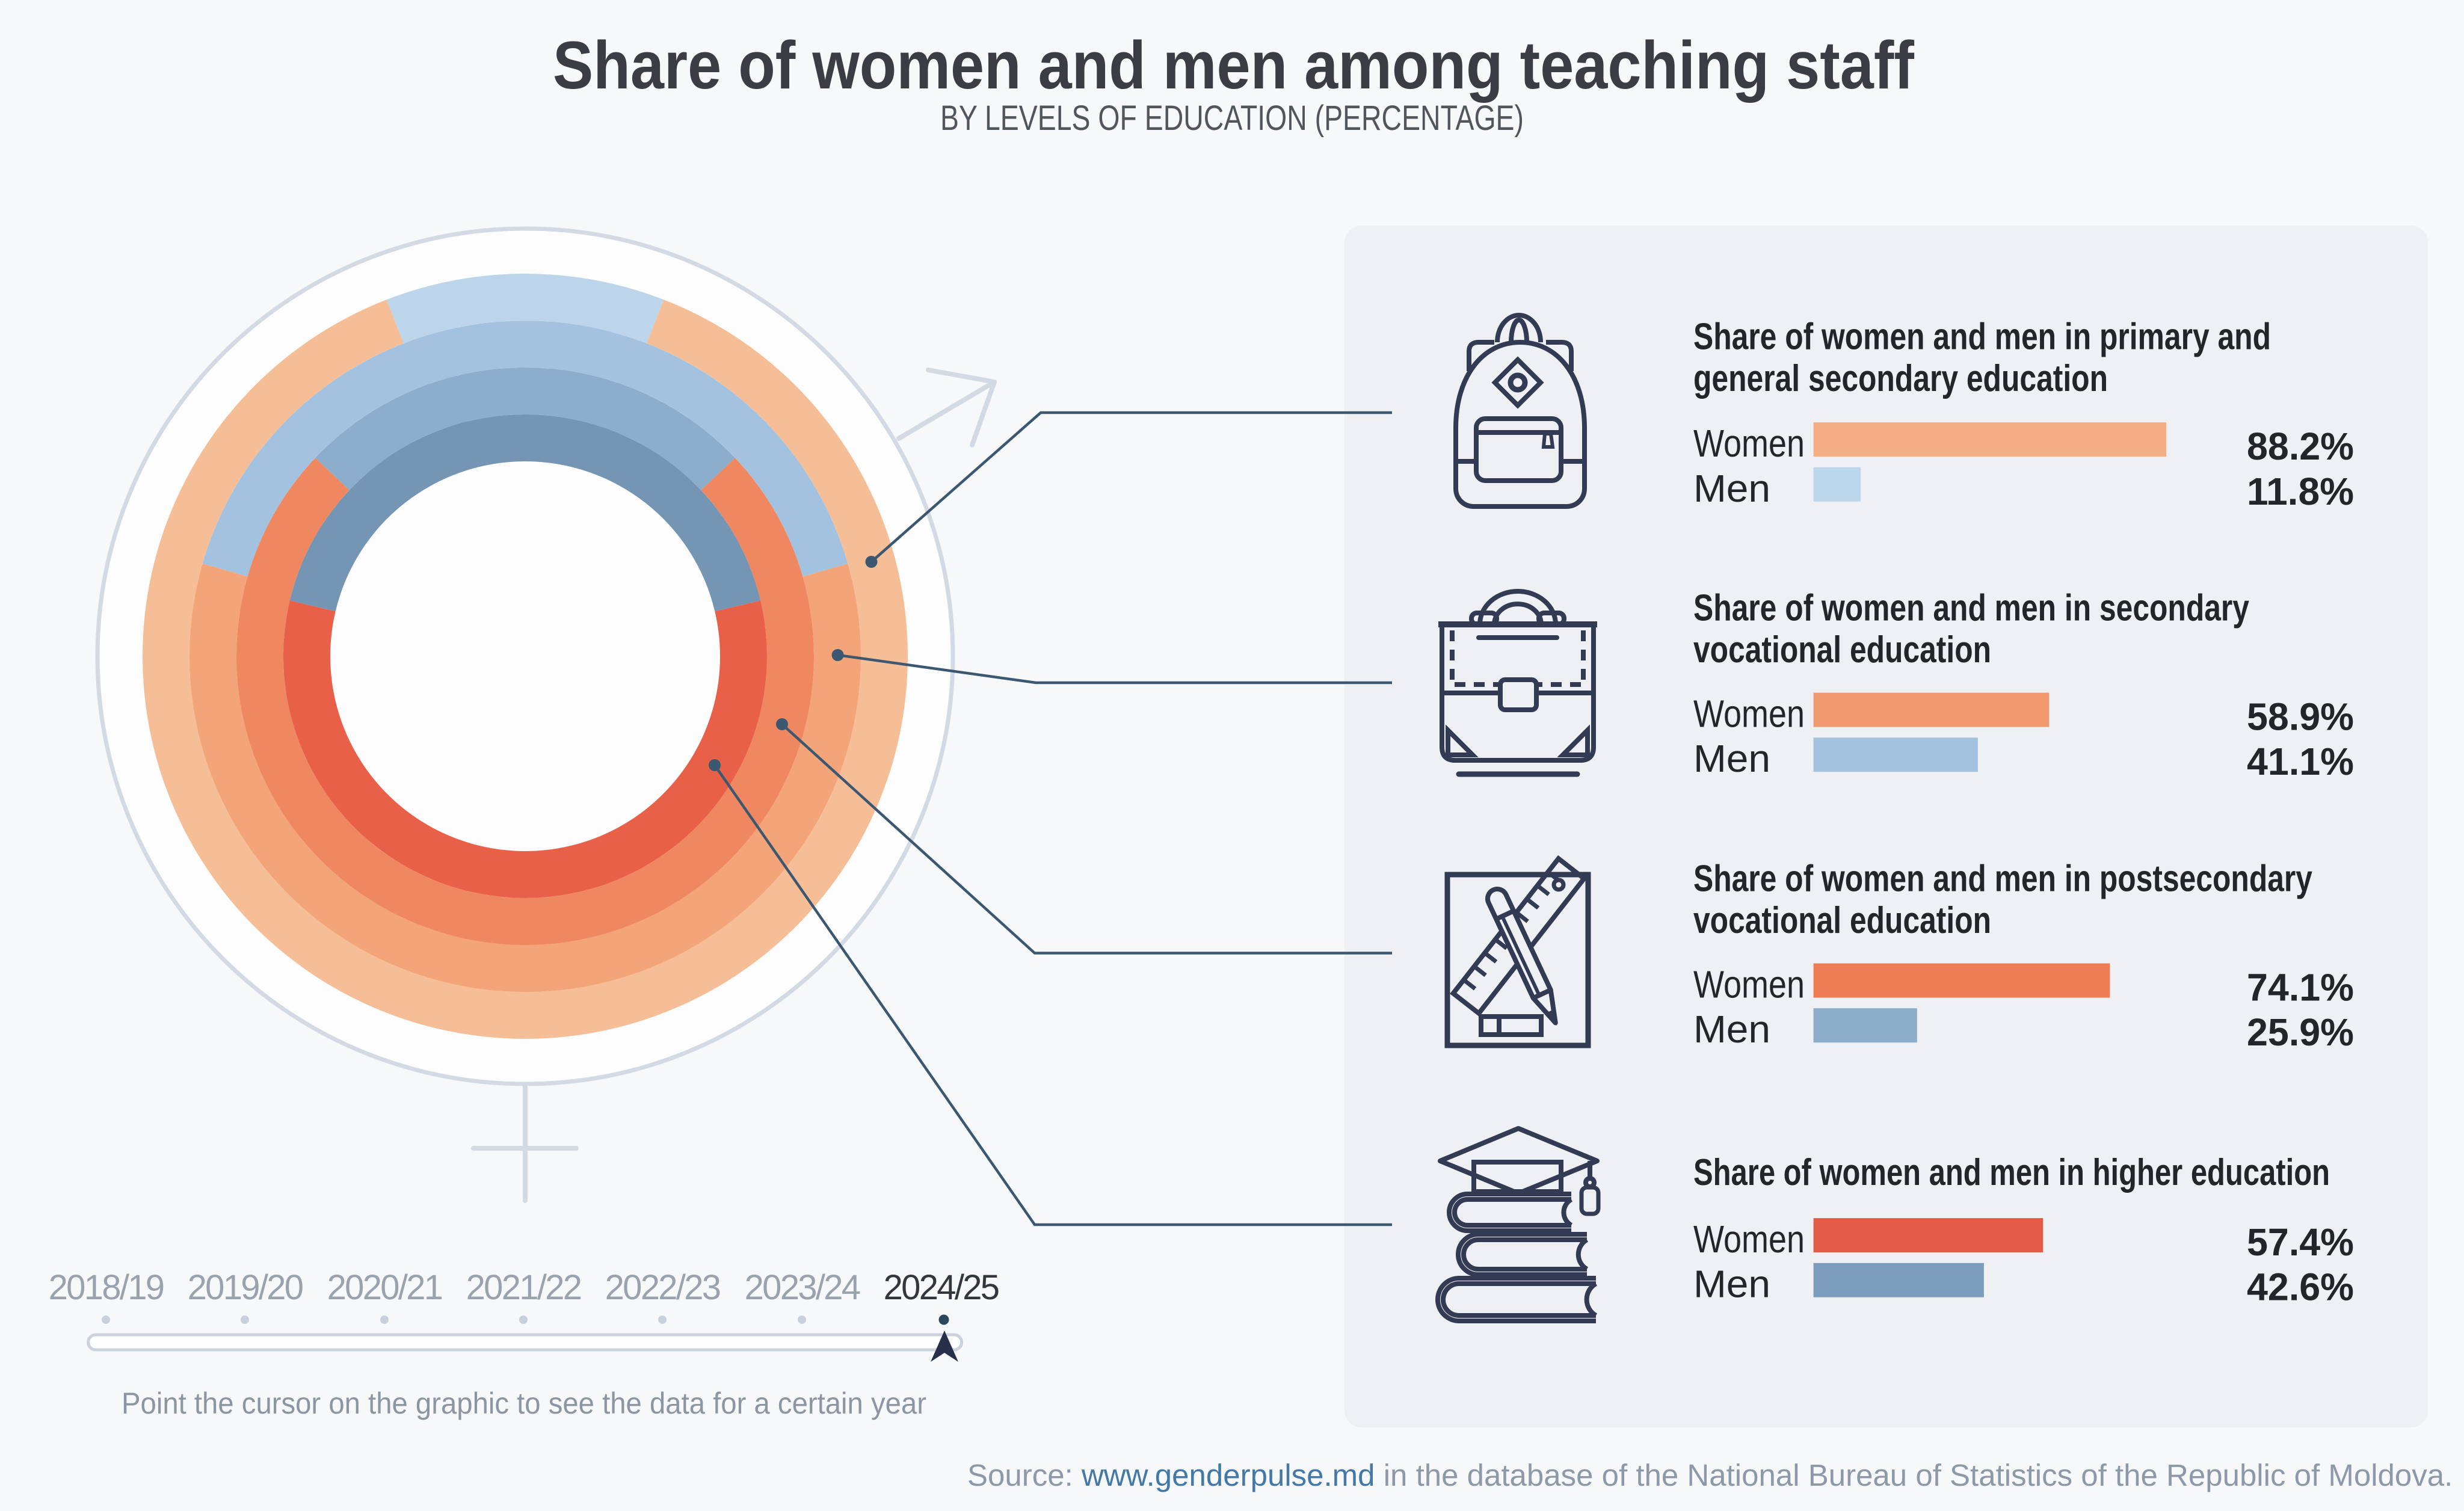 Image resolution: width=2464 pixels, height=1511 pixels. Describe the element at coordinates (1971, 608) in the screenshot. I see `svg-text:Share of women and men in seco: Share of women and men in secondary` at that location.